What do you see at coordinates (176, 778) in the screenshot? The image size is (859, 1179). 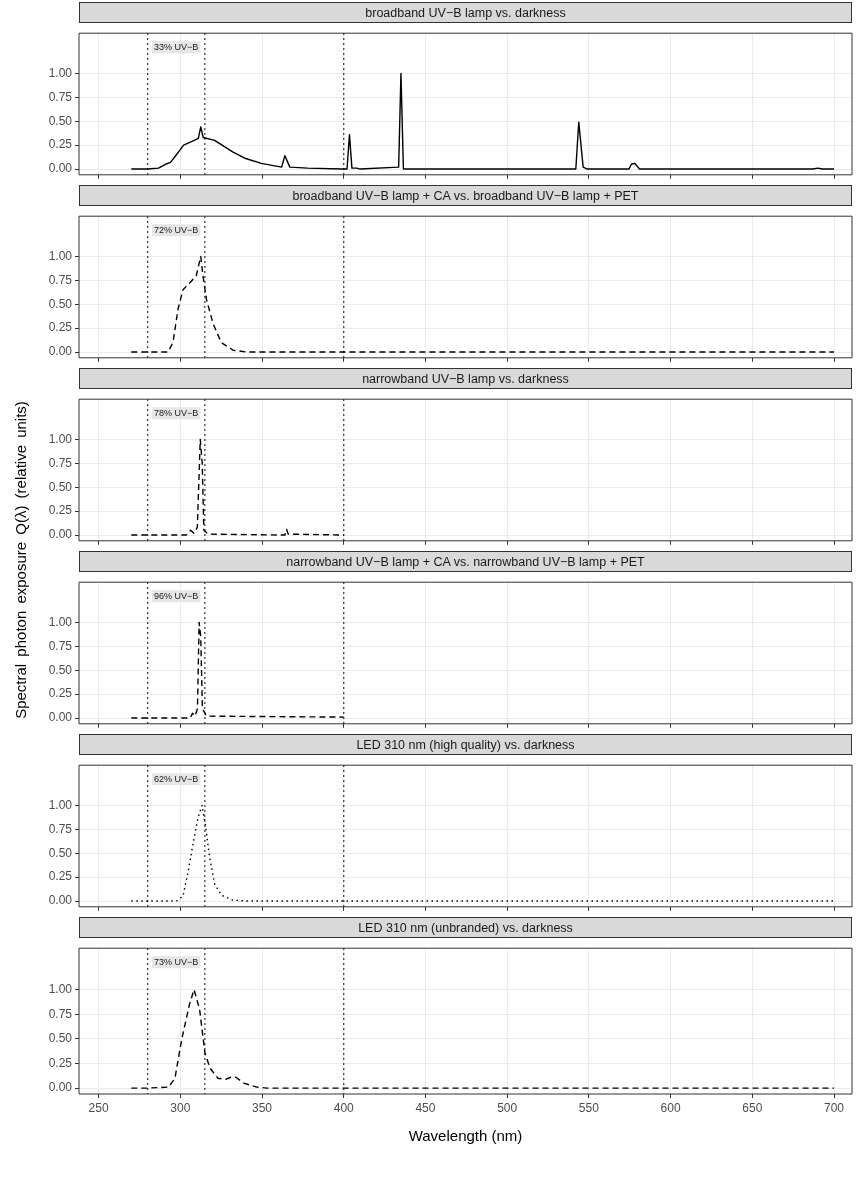 I see `annotation: 62% UV−B` at bounding box center [176, 778].